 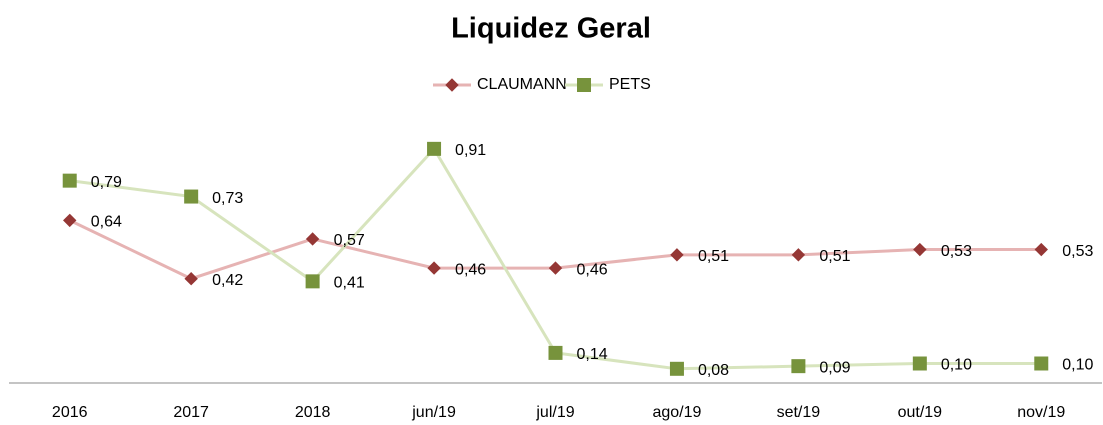 What do you see at coordinates (433, 412) in the screenshot?
I see `x-tick-label: jun/19` at bounding box center [433, 412].